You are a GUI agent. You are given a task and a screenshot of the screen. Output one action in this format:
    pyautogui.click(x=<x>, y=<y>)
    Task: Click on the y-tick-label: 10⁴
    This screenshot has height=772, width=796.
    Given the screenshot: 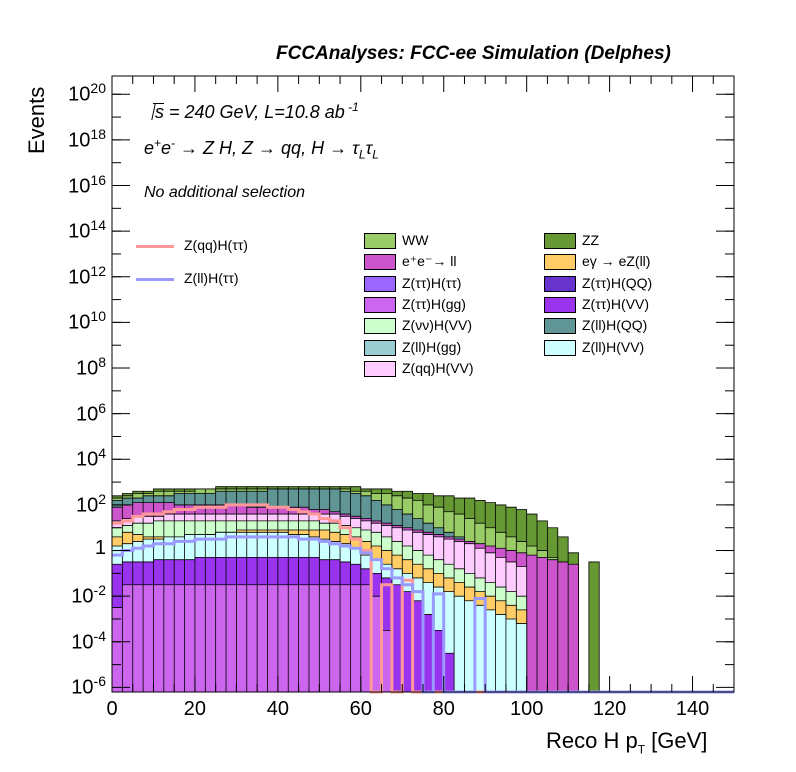 What is the action you would take?
    pyautogui.click(x=90, y=458)
    